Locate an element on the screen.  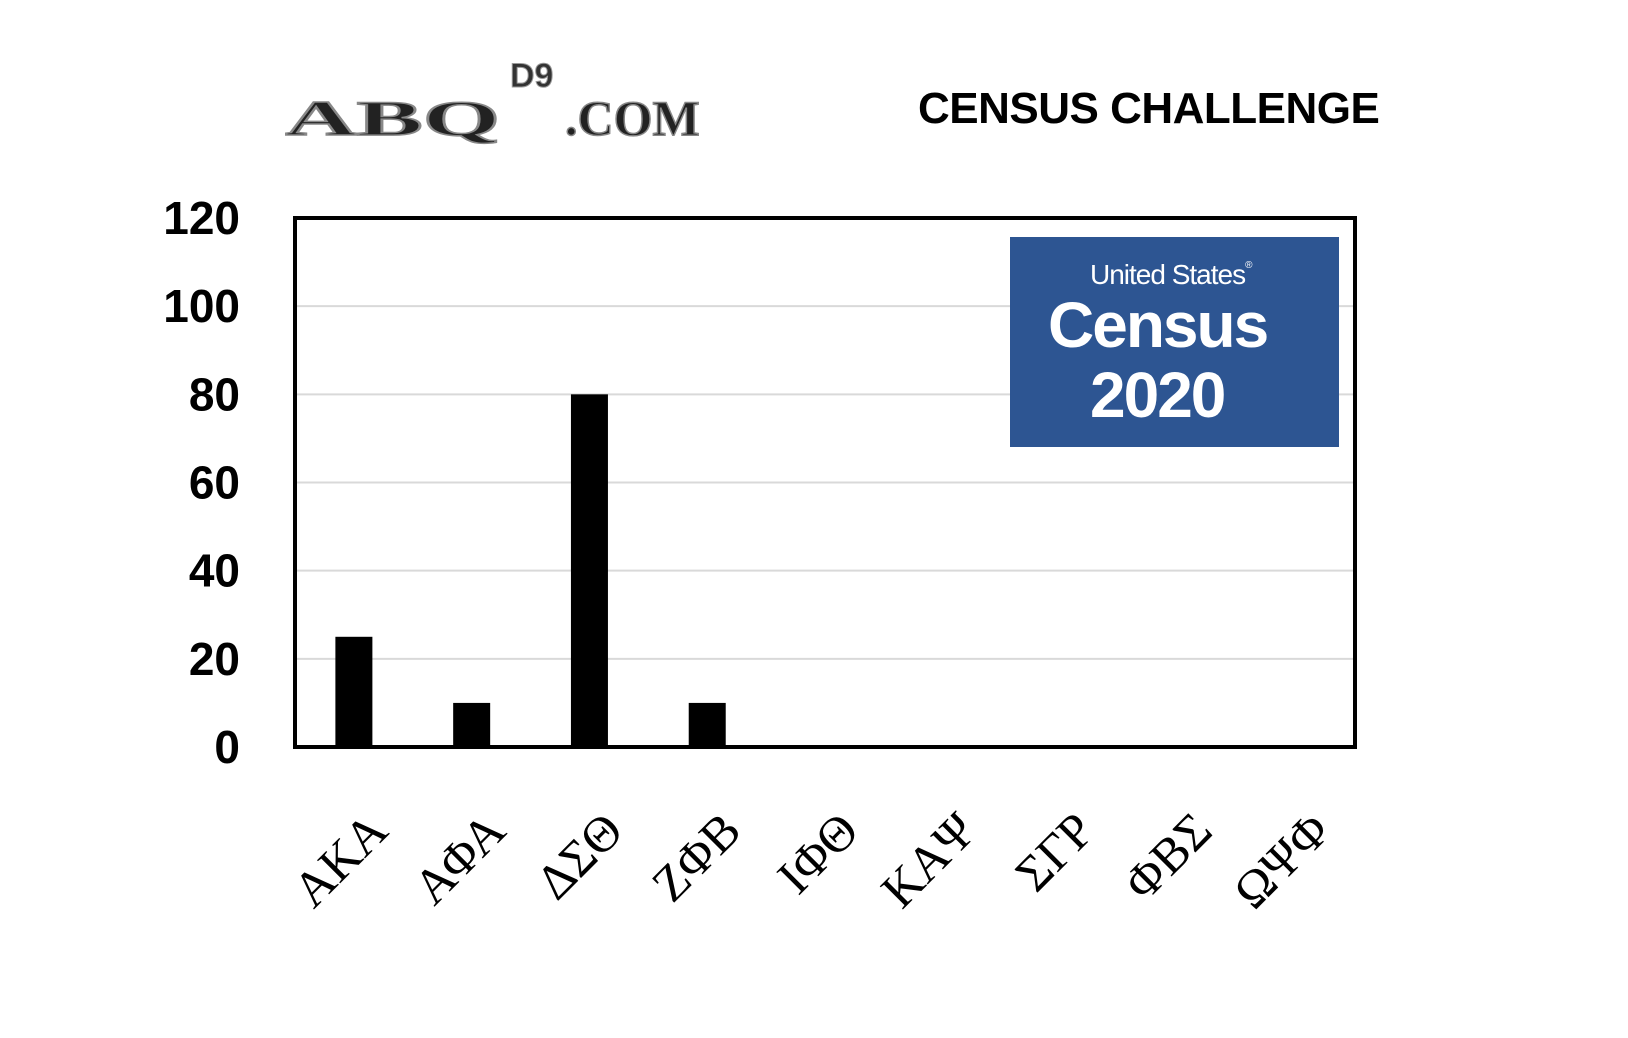
census-2020-logo: United States® Census 2020 is located at coordinates (1174, 342).